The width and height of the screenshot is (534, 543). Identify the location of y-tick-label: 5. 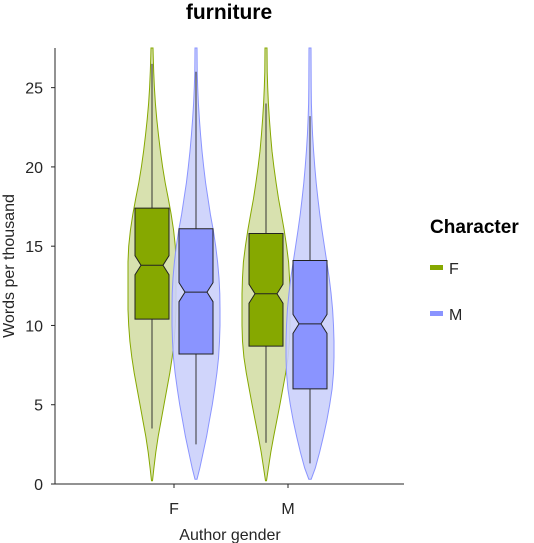
(38, 406).